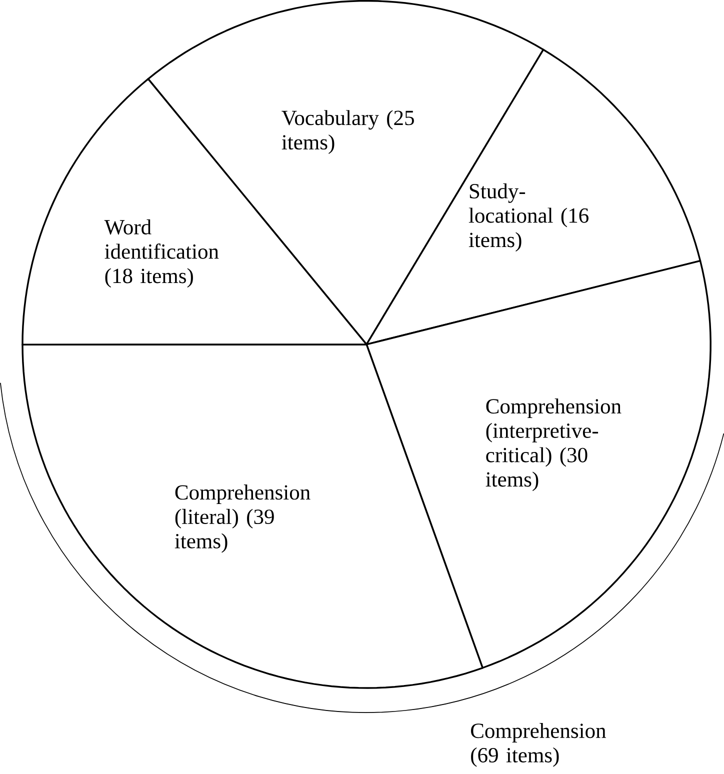 This screenshot has width=724, height=774. I want to click on slice-label: Comprehension (interpretive-critical) (30 items), so click(554, 445).